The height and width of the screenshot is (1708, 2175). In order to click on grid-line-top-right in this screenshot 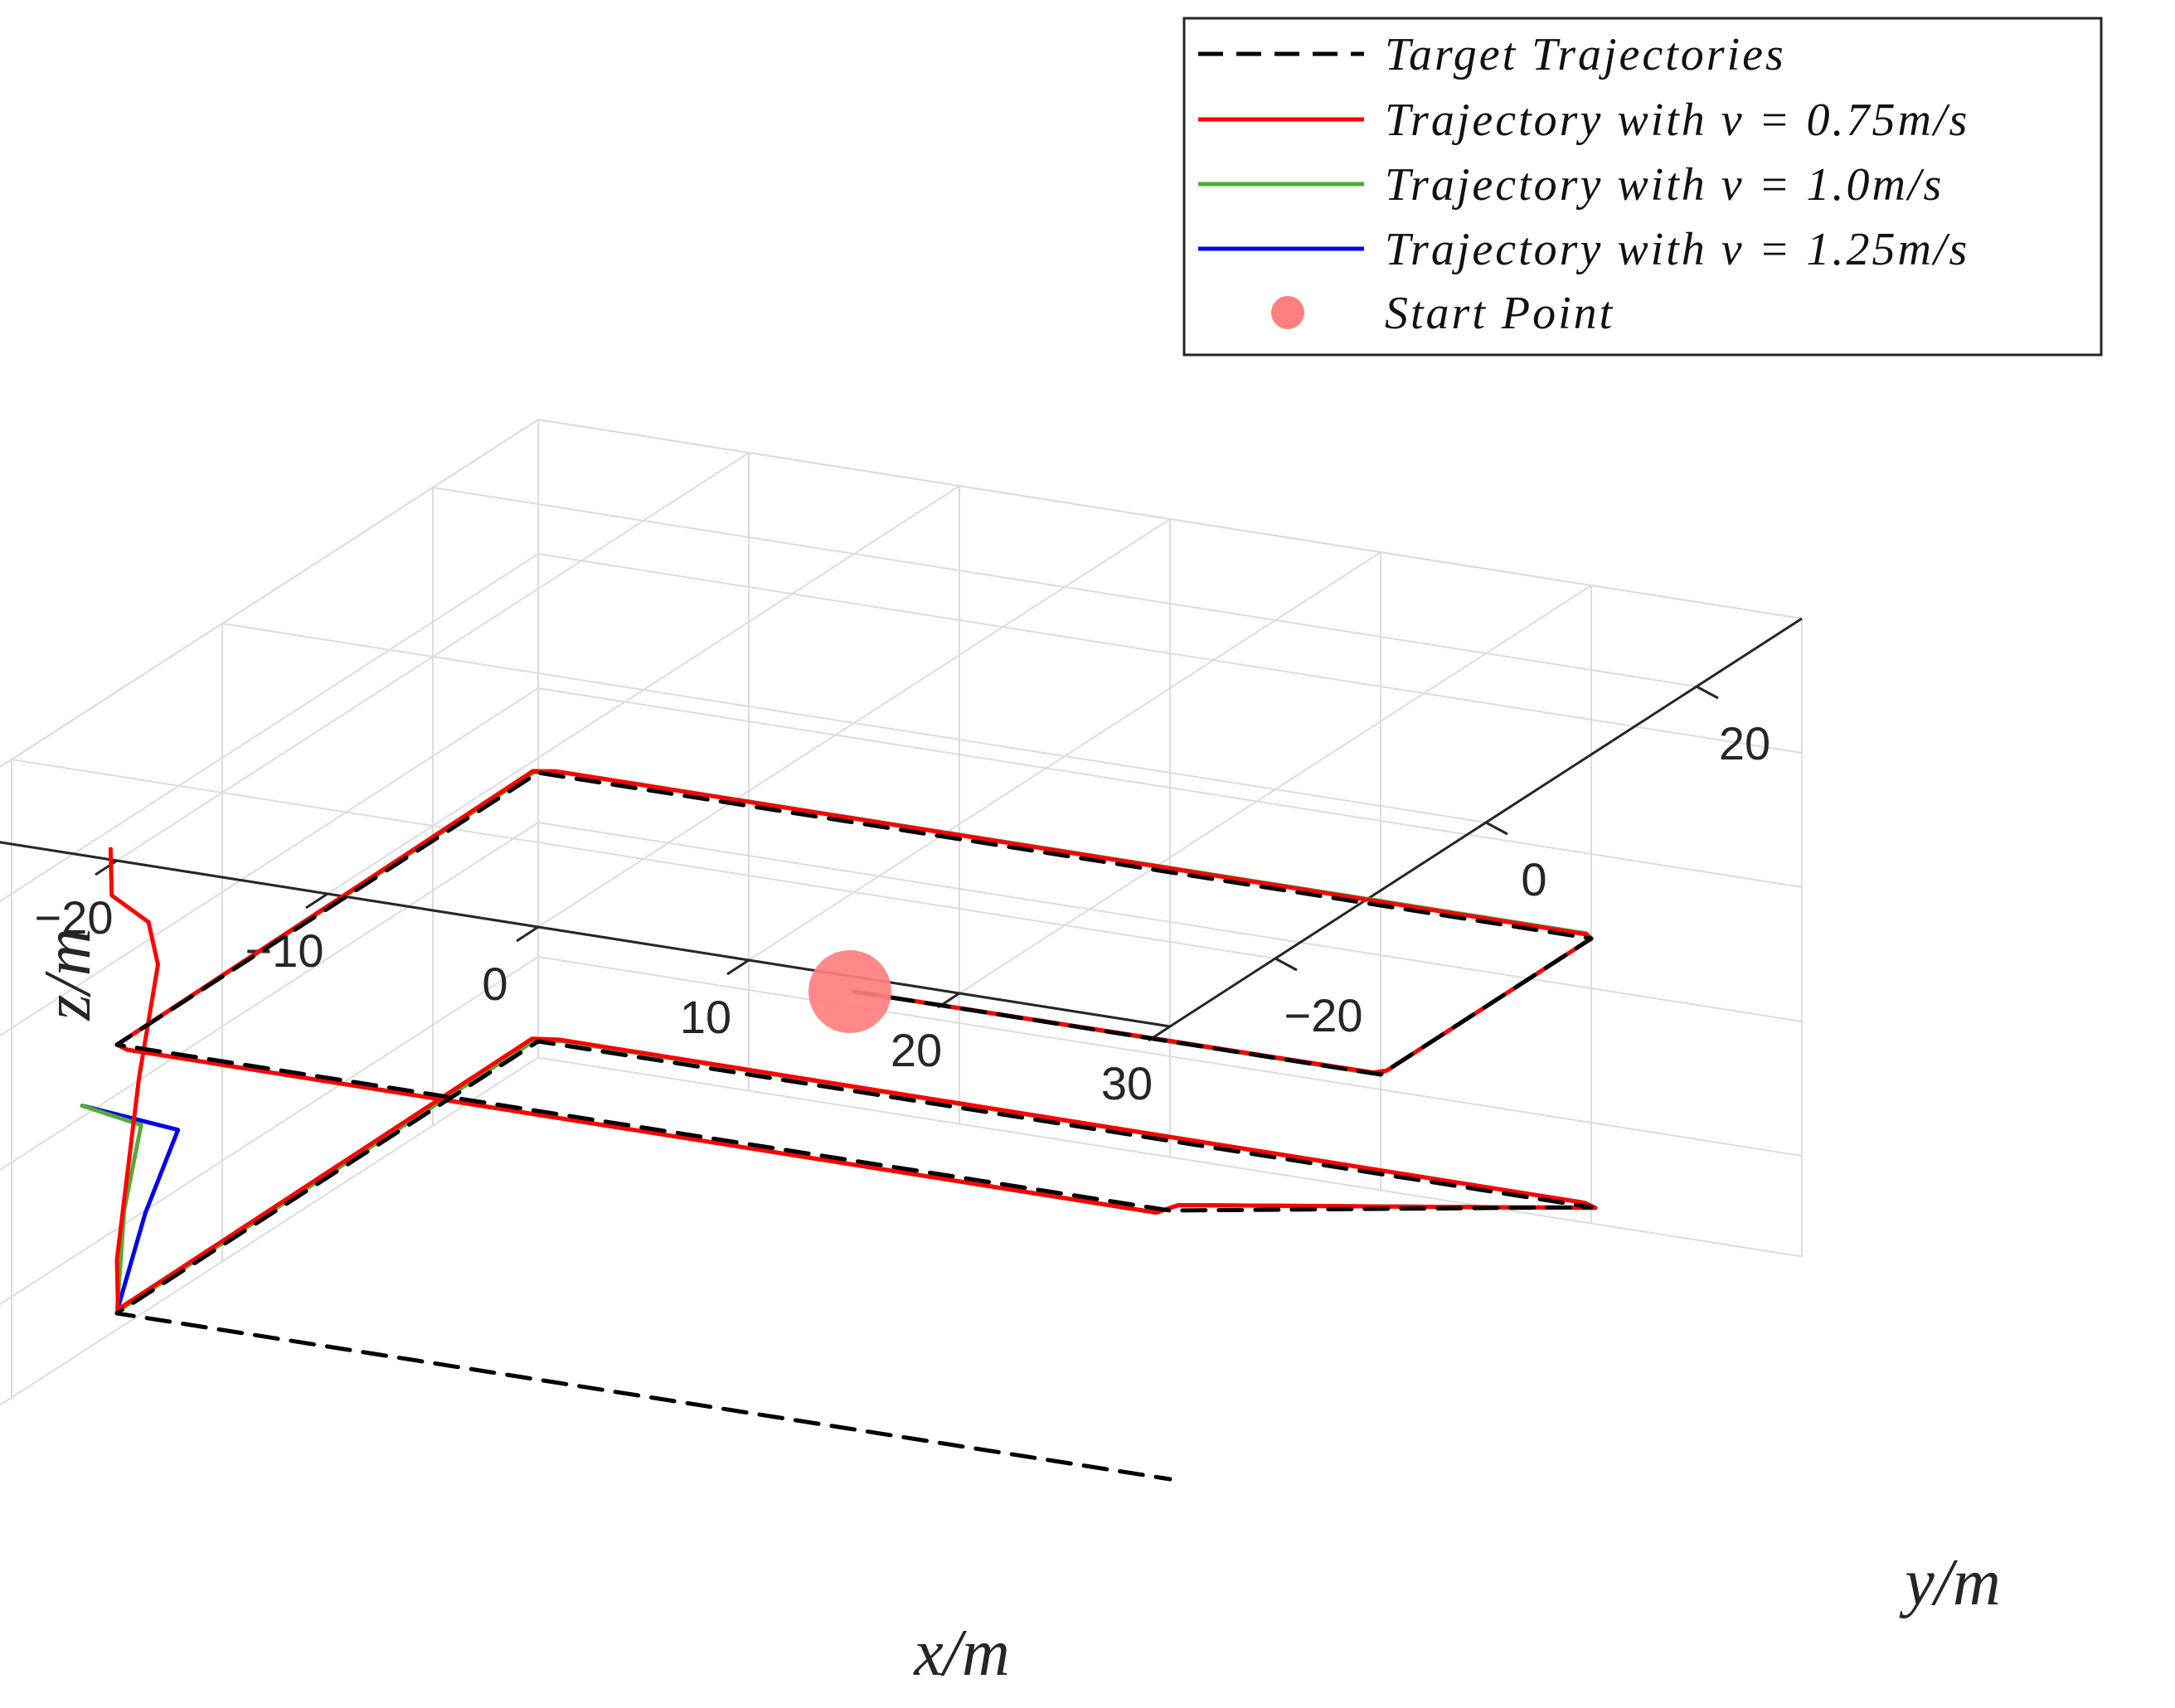, I will do `click(1170, 1157)`.